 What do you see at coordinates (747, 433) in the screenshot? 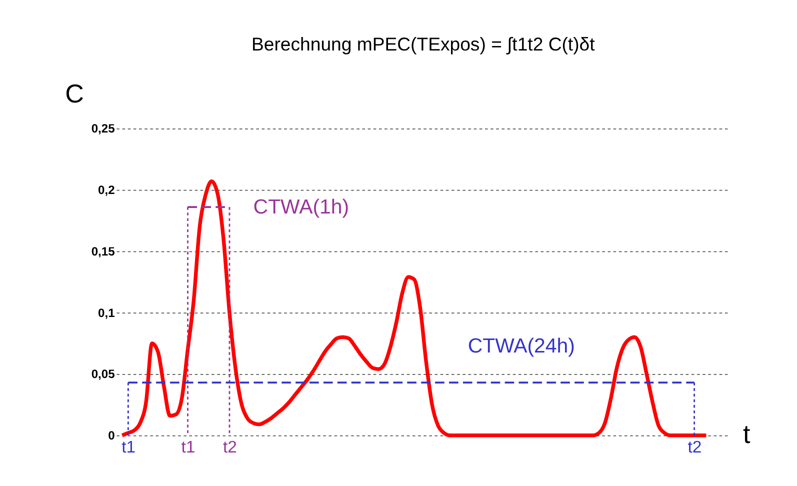
I see `x-axis-title: t` at bounding box center [747, 433].